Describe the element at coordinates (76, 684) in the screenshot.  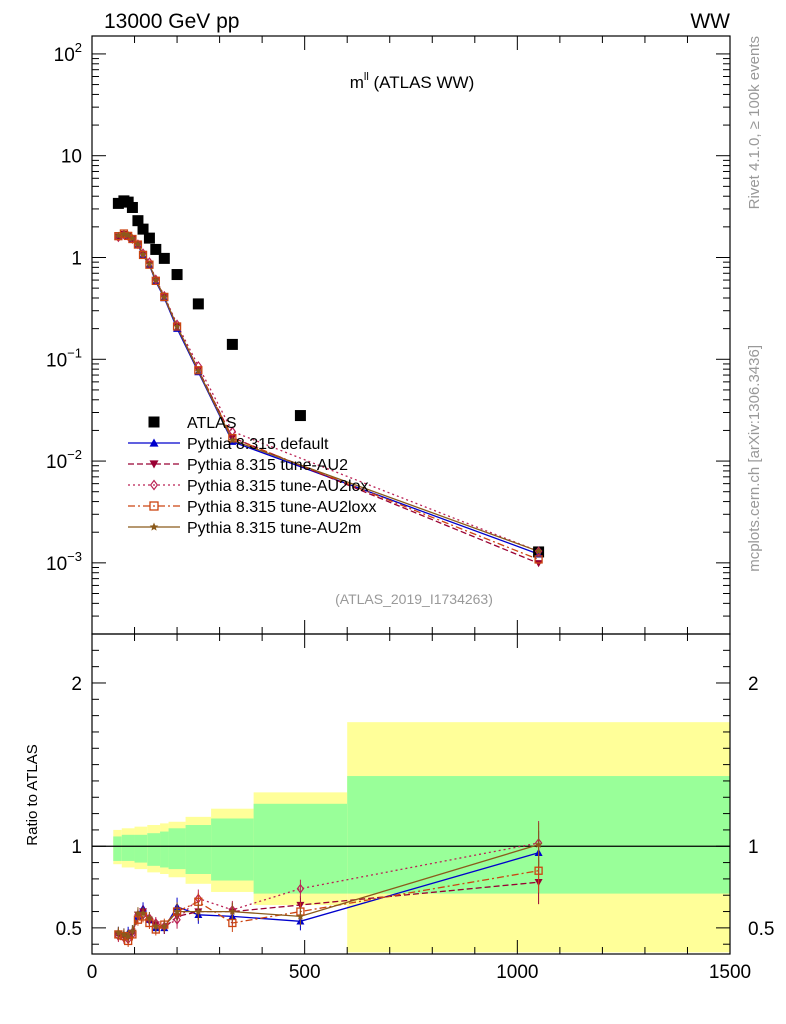
I see `ratio-ytick-label-left-2: 2` at that location.